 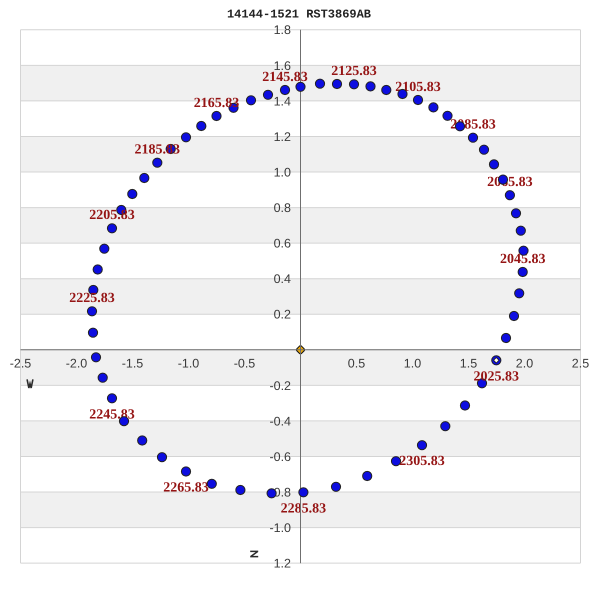 I want to click on svg-text: -0.5, so click(x=245, y=364).